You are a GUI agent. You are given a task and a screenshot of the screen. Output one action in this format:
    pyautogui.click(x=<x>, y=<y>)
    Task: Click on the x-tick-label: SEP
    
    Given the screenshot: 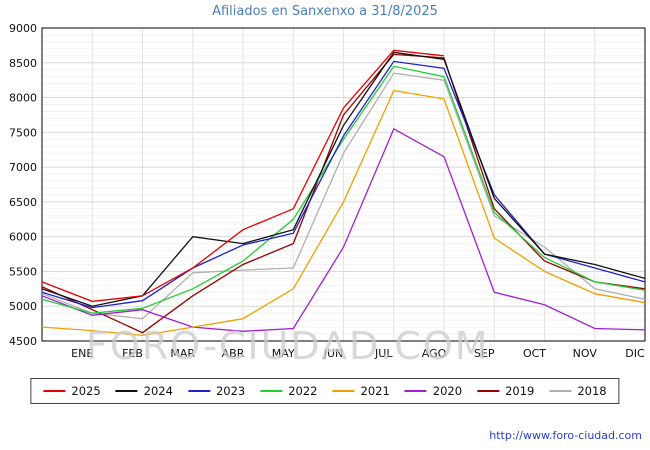 What is the action you would take?
    pyautogui.click(x=484, y=353)
    